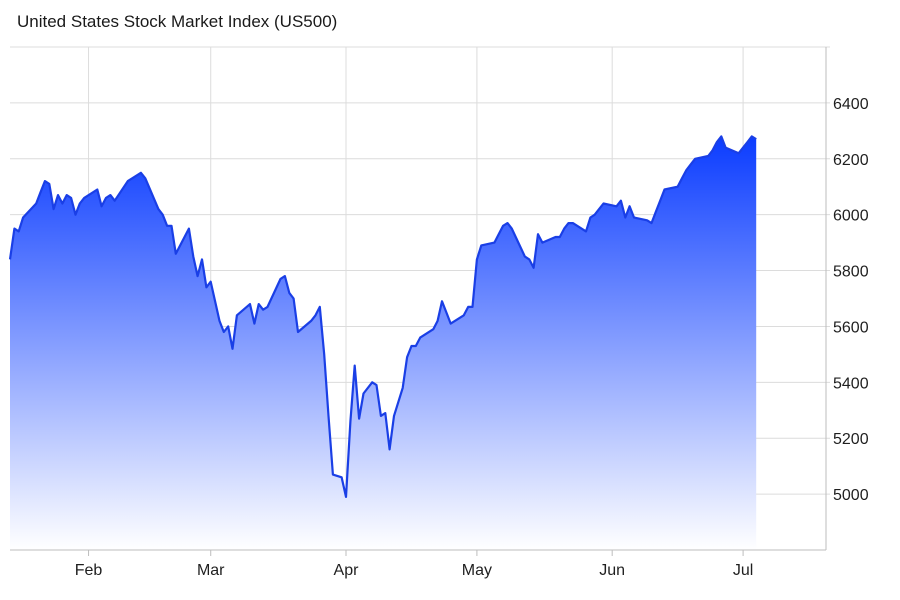 This screenshot has height=600, width=900. What do you see at coordinates (851, 495) in the screenshot?
I see `y-tick-label: 5000` at bounding box center [851, 495].